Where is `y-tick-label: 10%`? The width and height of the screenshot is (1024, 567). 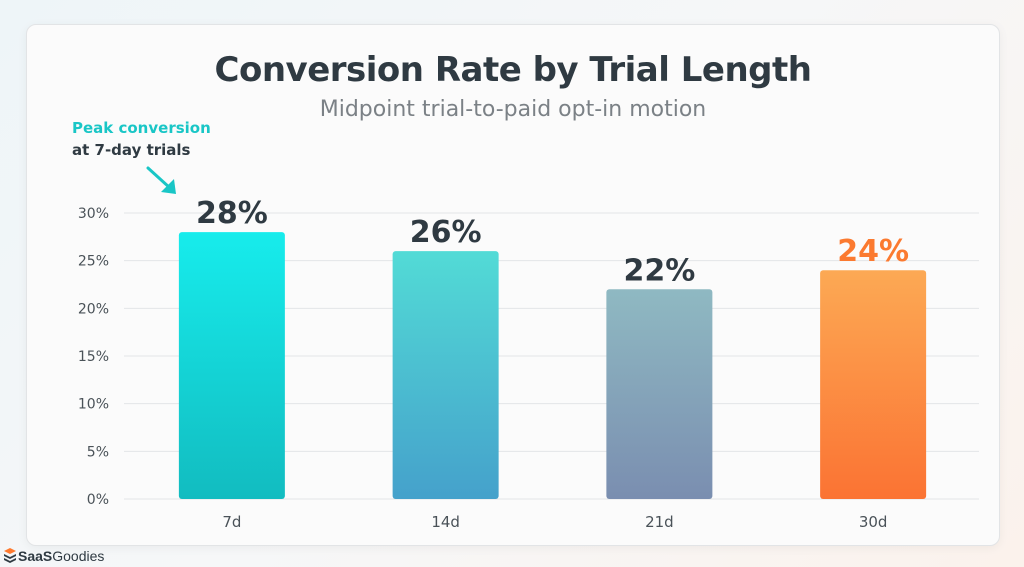 y-tick-label: 10% is located at coordinates (93, 405).